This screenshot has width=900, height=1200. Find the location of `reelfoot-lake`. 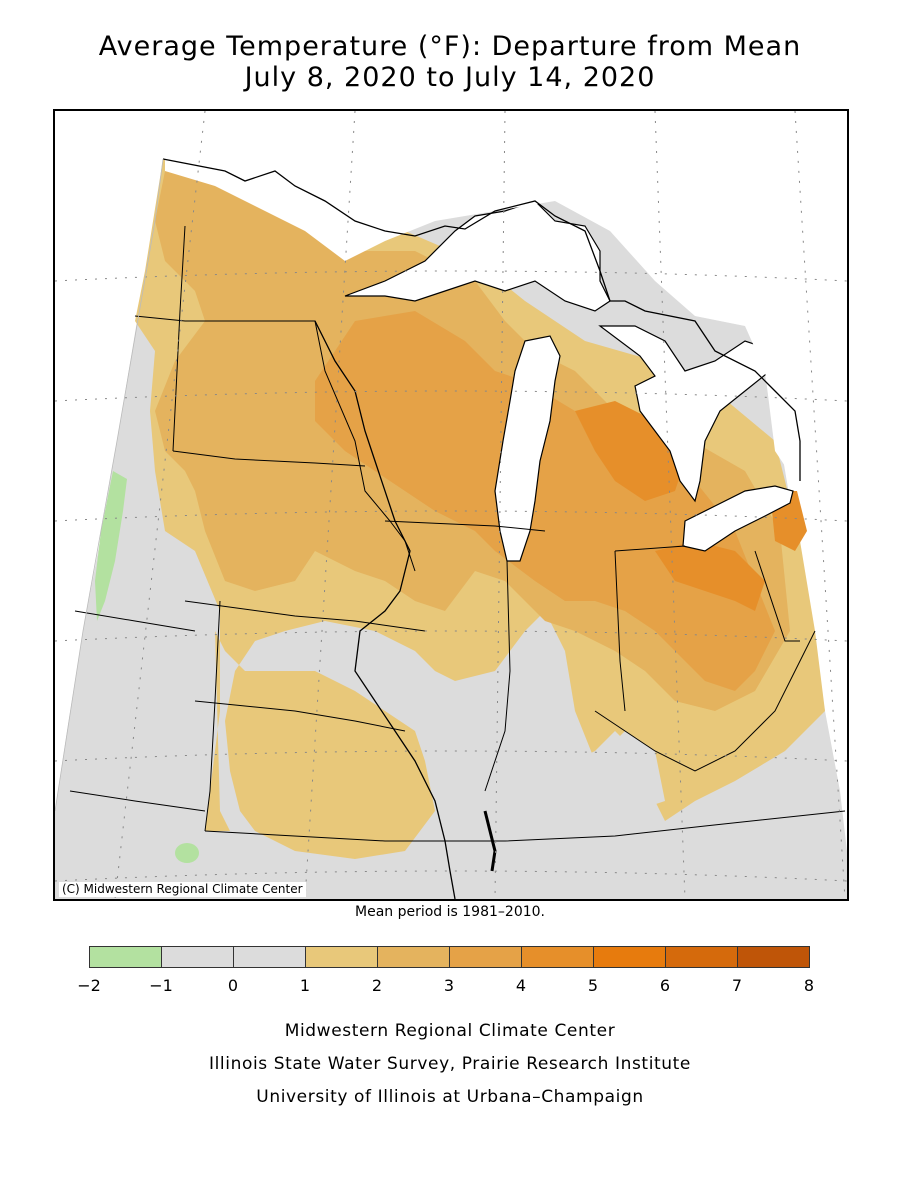

reelfoot-lake is located at coordinates (490, 841).